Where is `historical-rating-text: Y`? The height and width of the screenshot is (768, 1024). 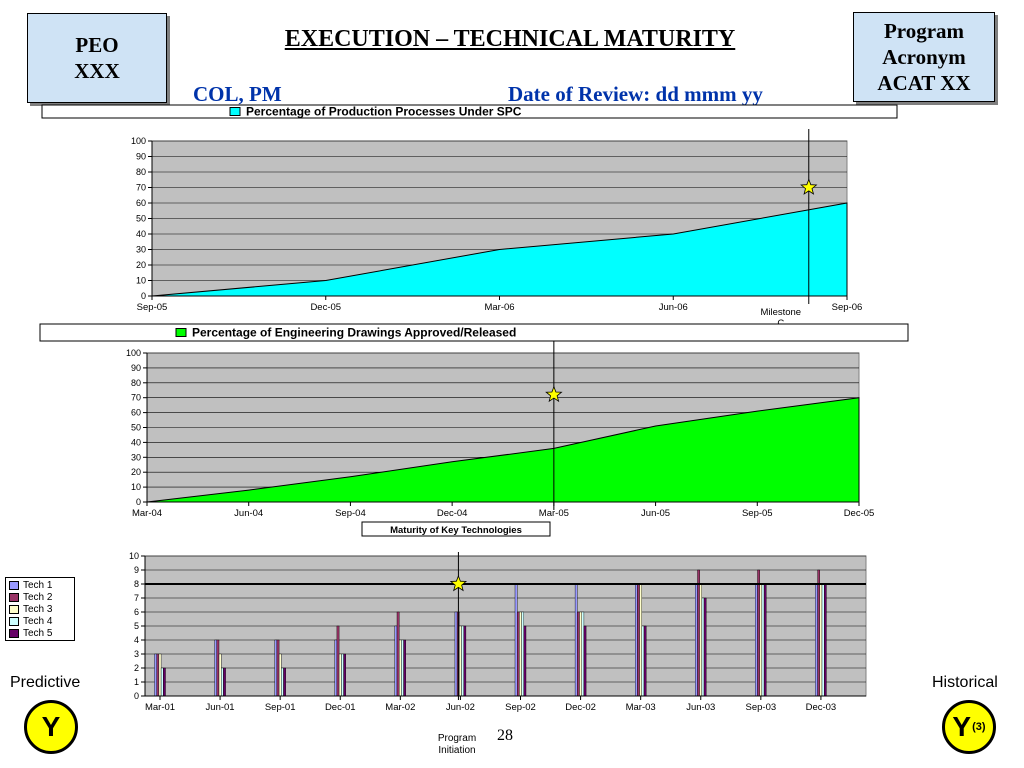 historical-rating-text: Y is located at coordinates (962, 726).